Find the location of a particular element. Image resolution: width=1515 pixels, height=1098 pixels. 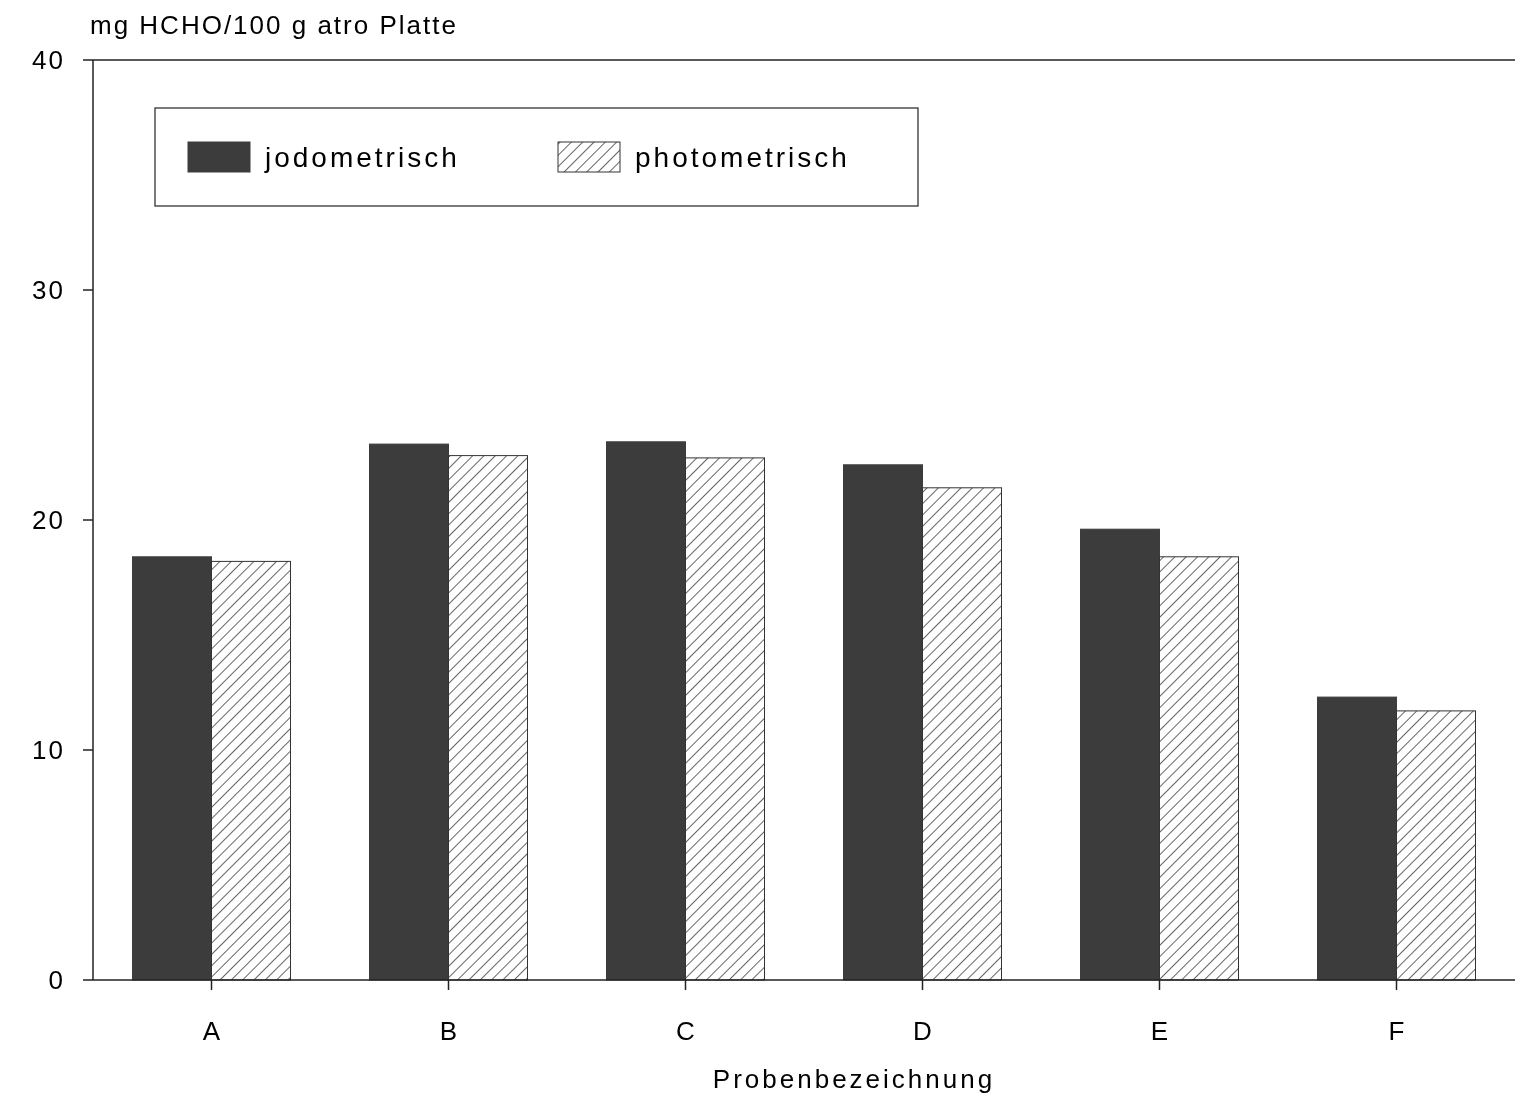

y-tick-label: 20 is located at coordinates (48, 520).